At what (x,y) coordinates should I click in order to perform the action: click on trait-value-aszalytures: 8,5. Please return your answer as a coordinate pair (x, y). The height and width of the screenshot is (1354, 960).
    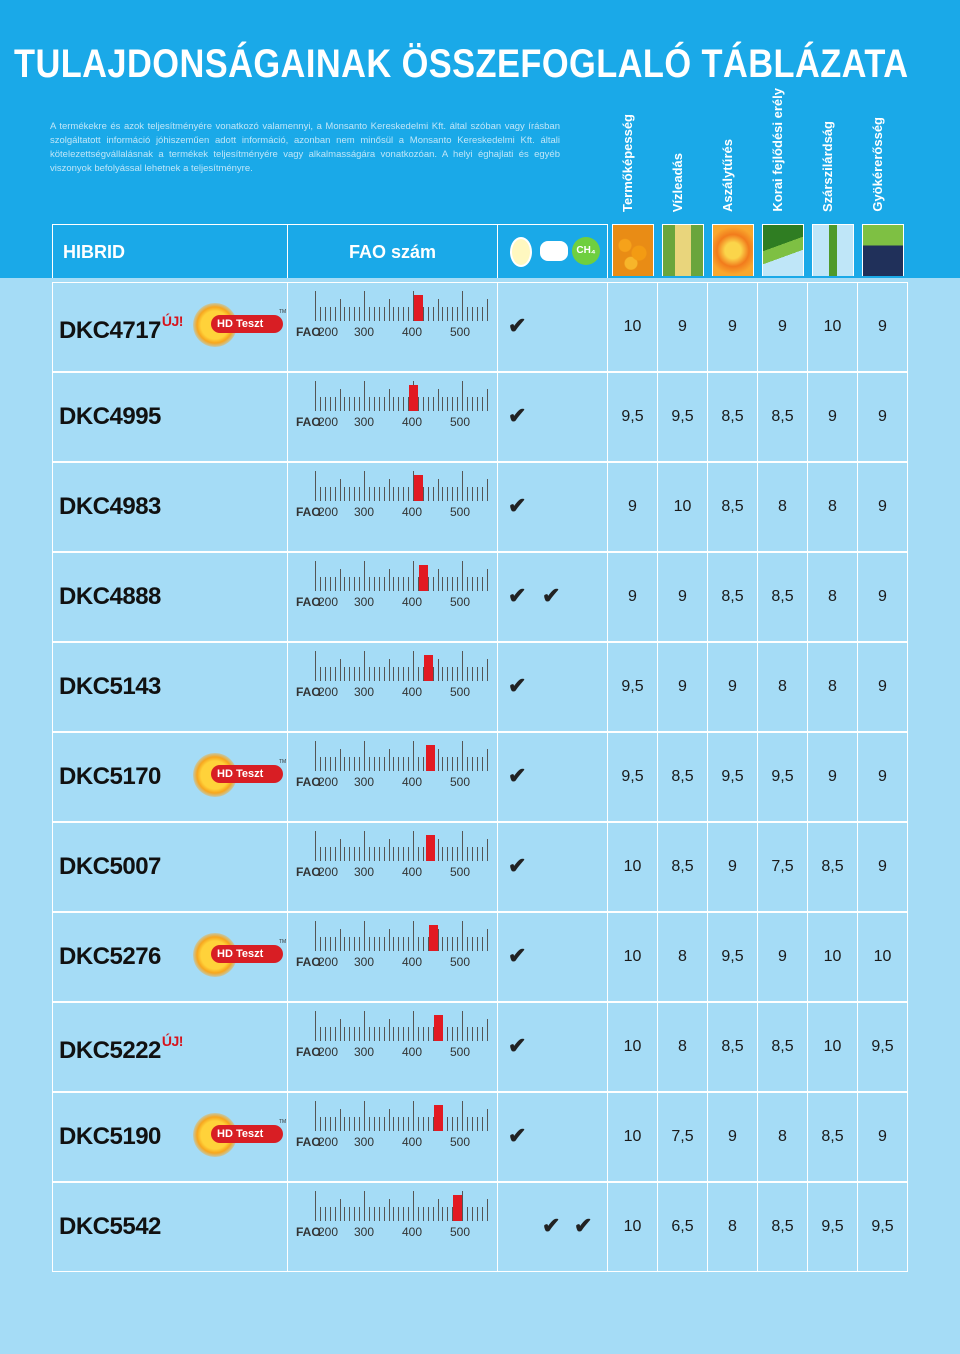
    Looking at the image, I should click on (733, 1047).